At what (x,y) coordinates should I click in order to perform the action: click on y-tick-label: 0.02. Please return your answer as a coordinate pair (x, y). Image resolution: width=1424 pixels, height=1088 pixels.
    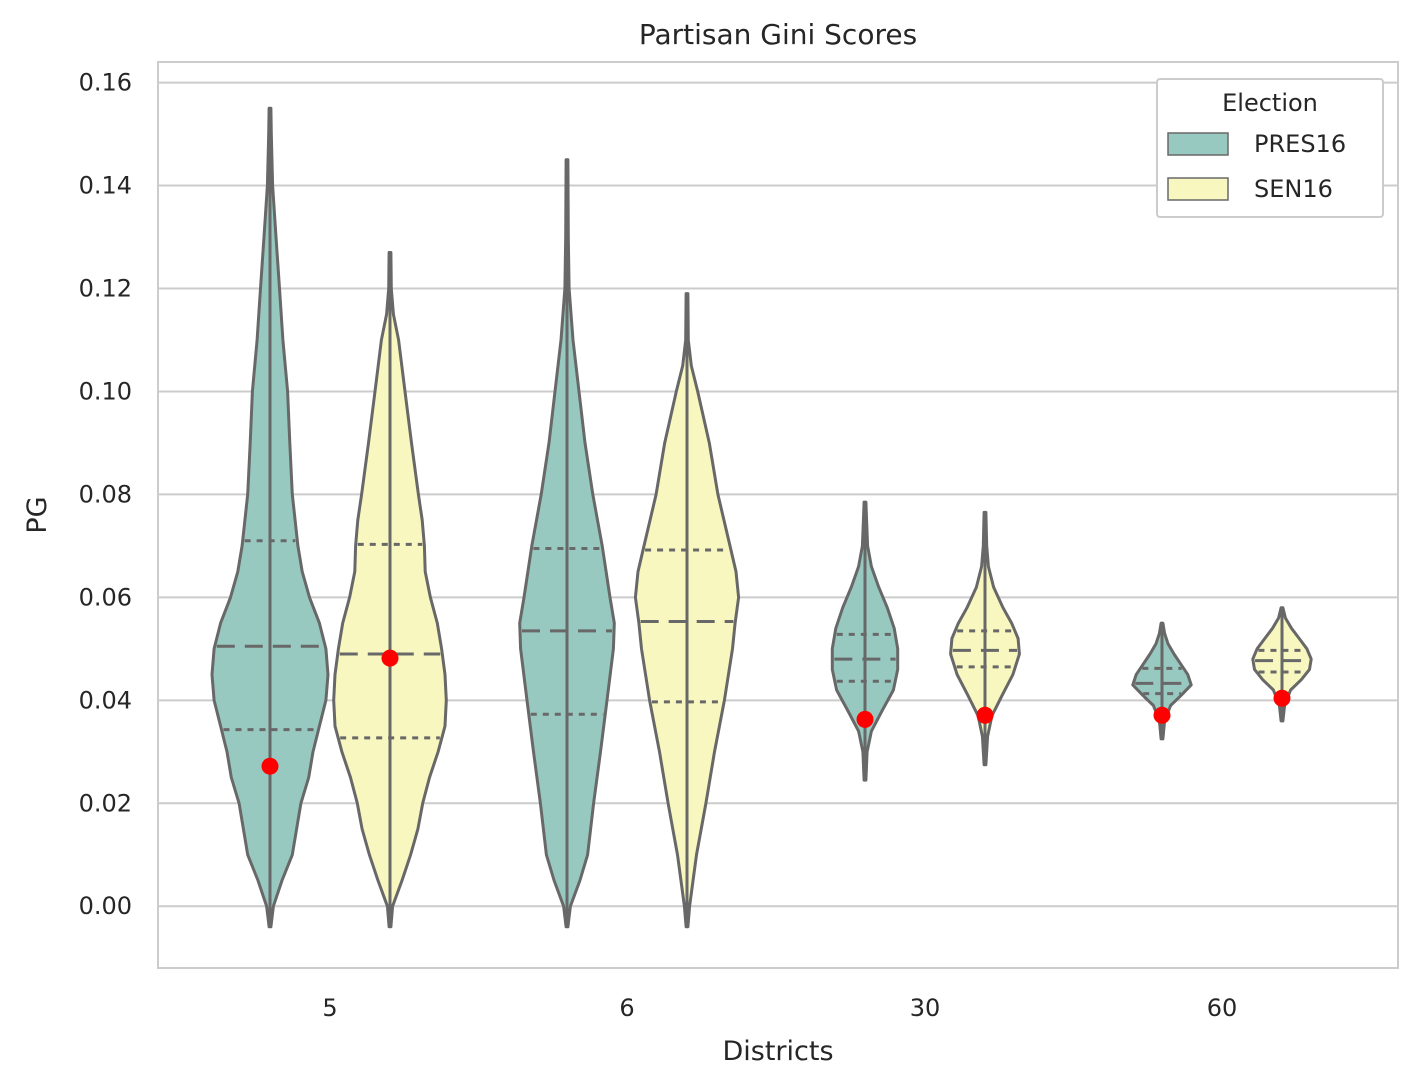
    Looking at the image, I should click on (105, 803).